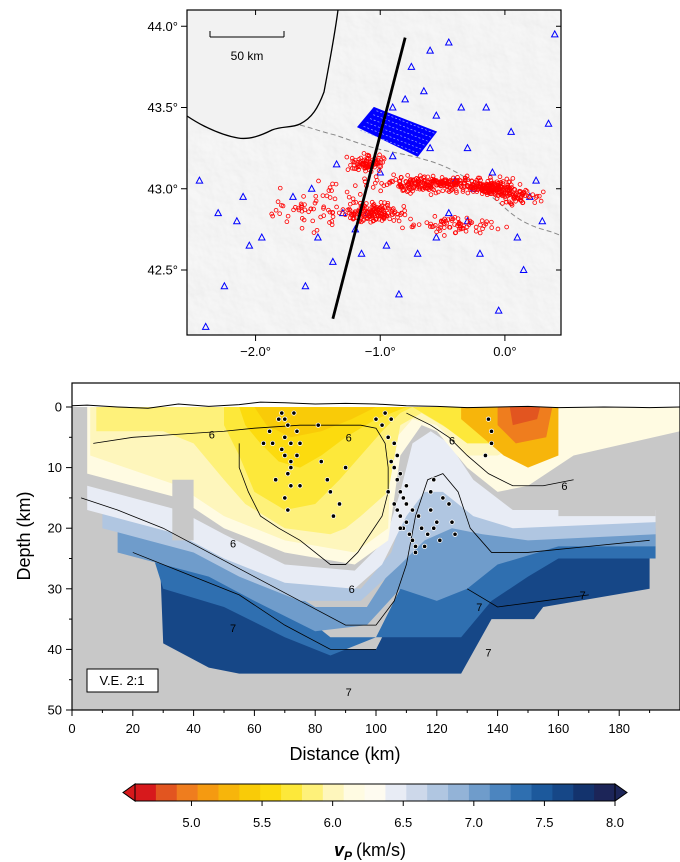  What do you see at coordinates (233, 544) in the screenshot?
I see `contour-label: 6` at bounding box center [233, 544].